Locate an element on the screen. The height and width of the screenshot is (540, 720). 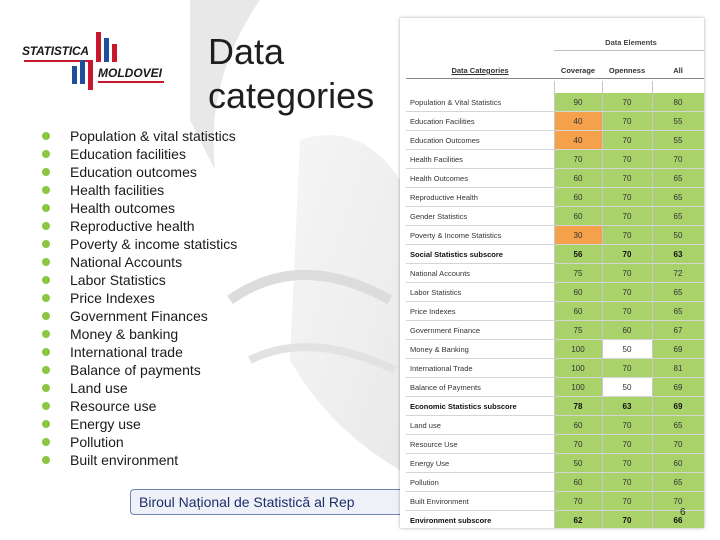
statistica-moldovei-logo: STATISTICA MOLDOVEI is located at coordinates (93, 62).